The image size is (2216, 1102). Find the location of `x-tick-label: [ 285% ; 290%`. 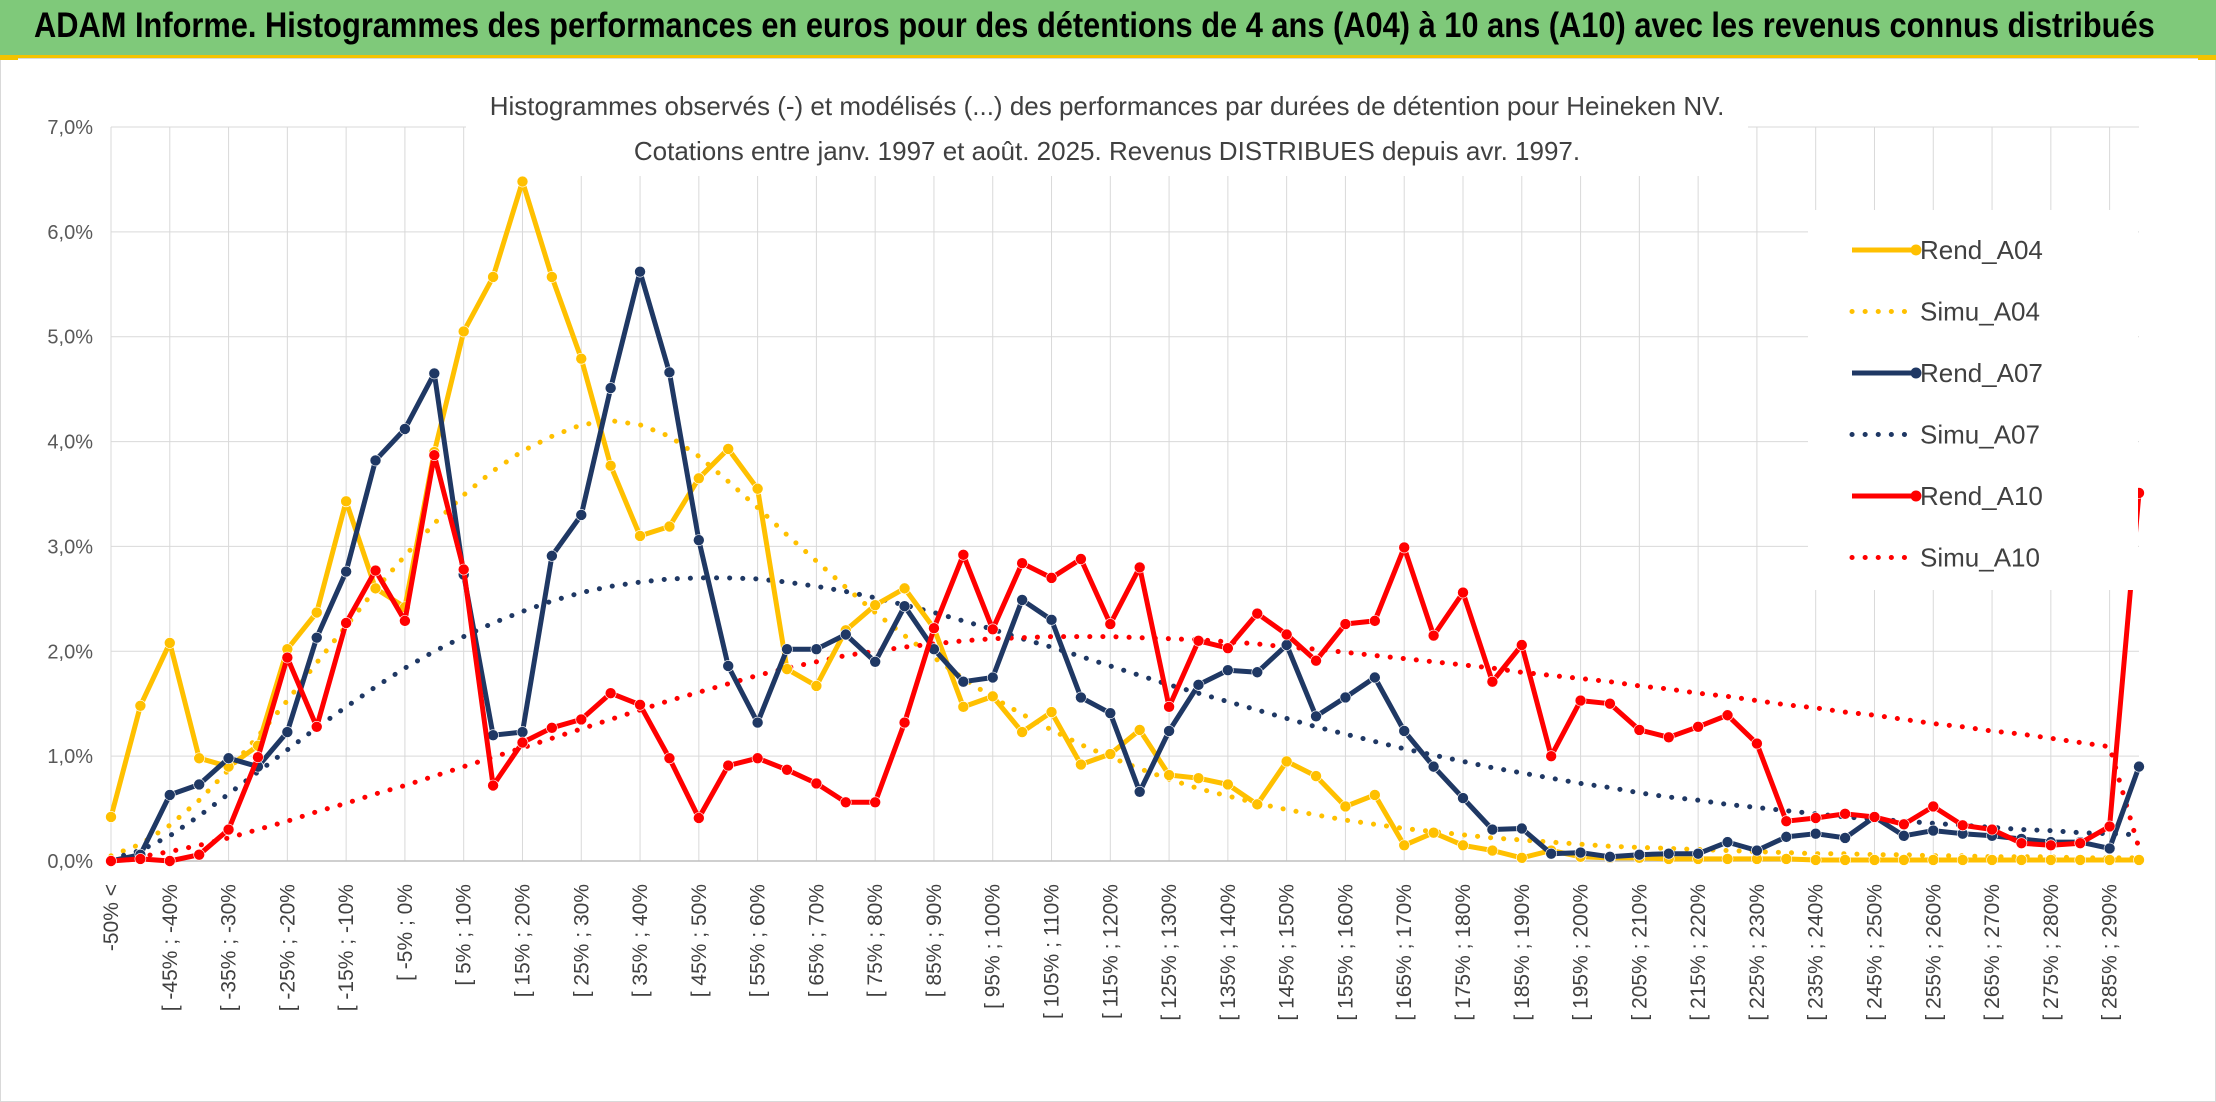

x-tick-label: [ 285% ; 290% is located at coordinates (2110, 952).